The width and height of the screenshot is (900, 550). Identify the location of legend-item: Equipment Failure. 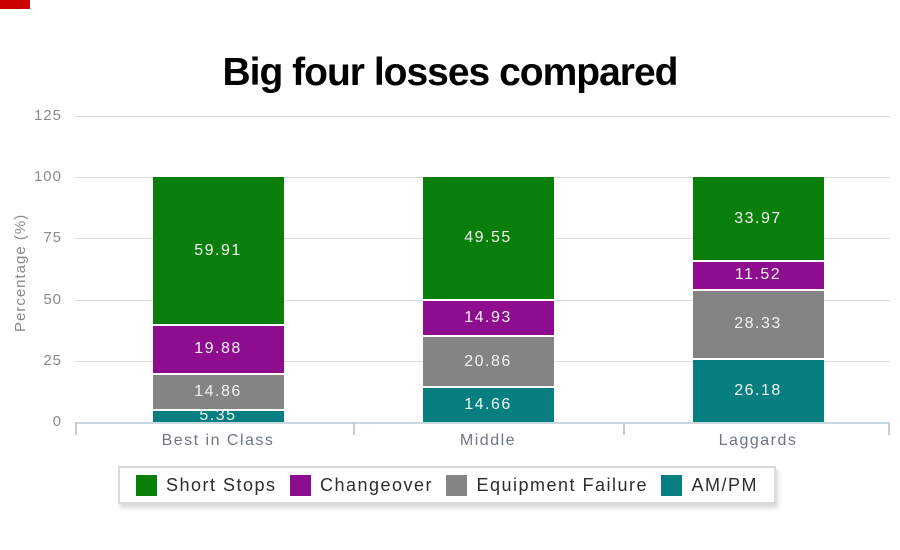
(547, 485).